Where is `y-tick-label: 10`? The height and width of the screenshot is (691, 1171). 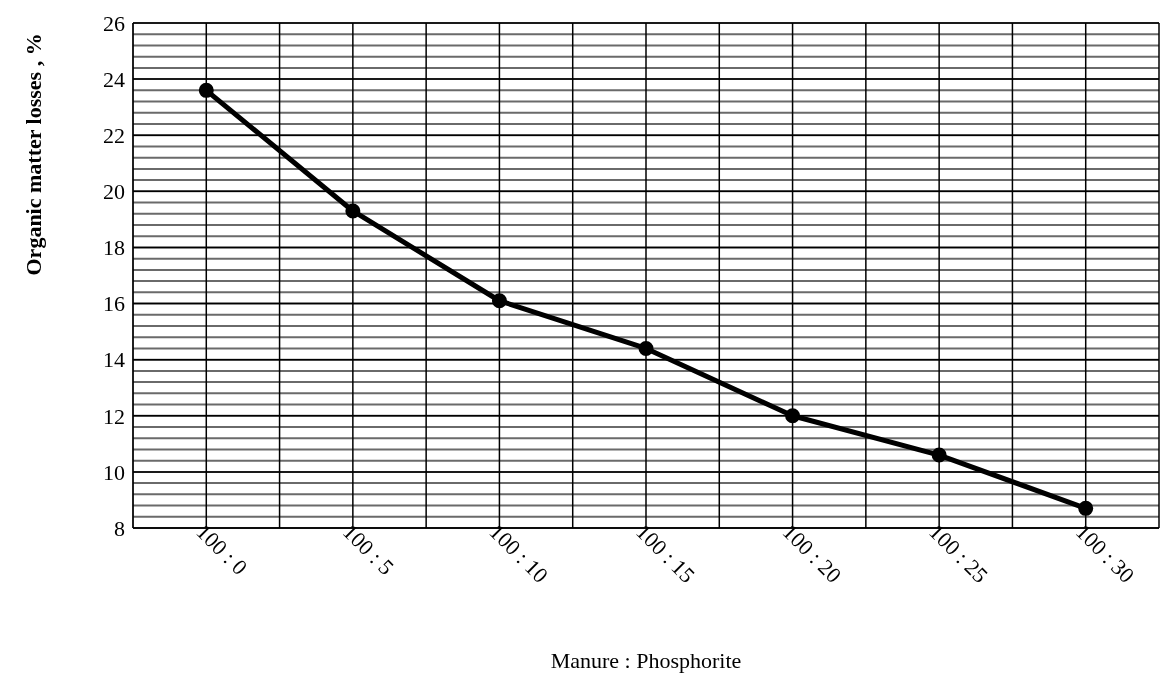 y-tick-label: 10 is located at coordinates (114, 472).